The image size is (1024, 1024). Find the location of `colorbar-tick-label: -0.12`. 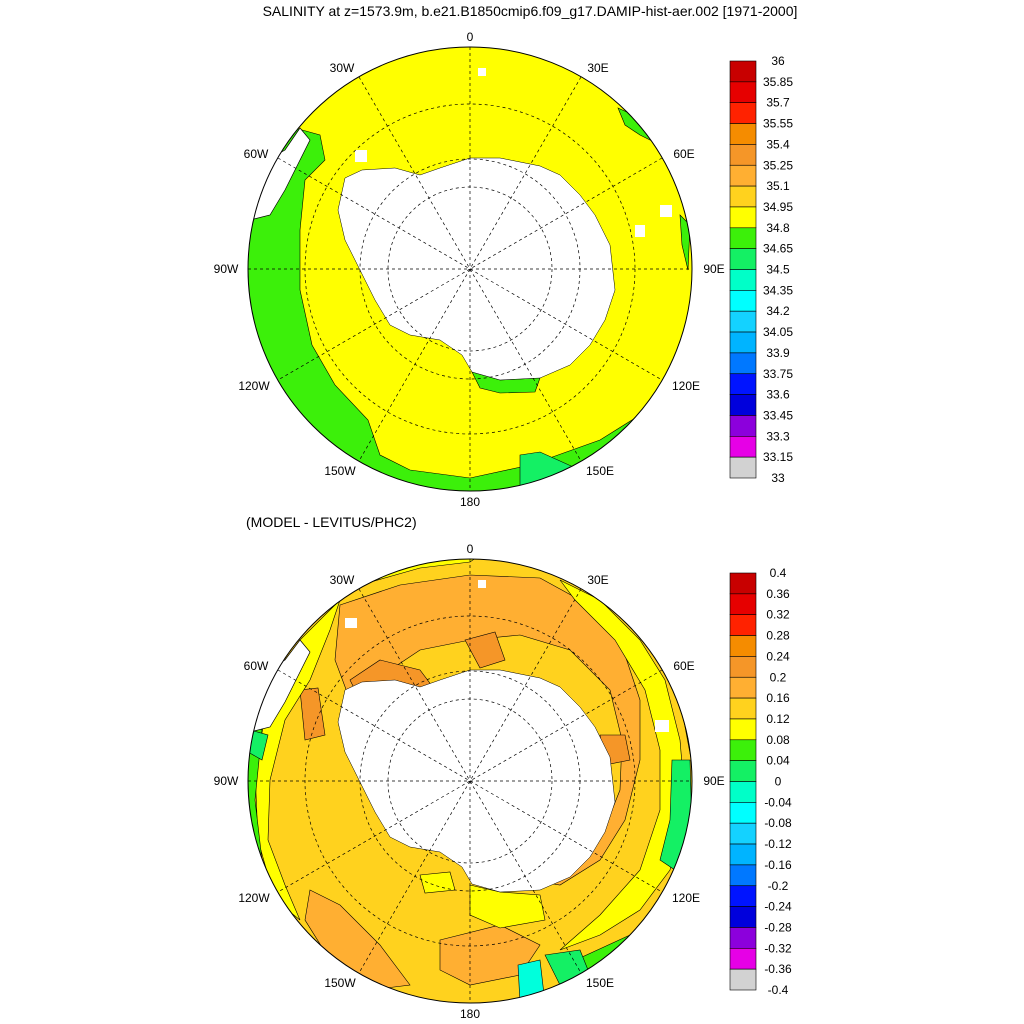

colorbar-tick-label: -0.12 is located at coordinates (778, 844).